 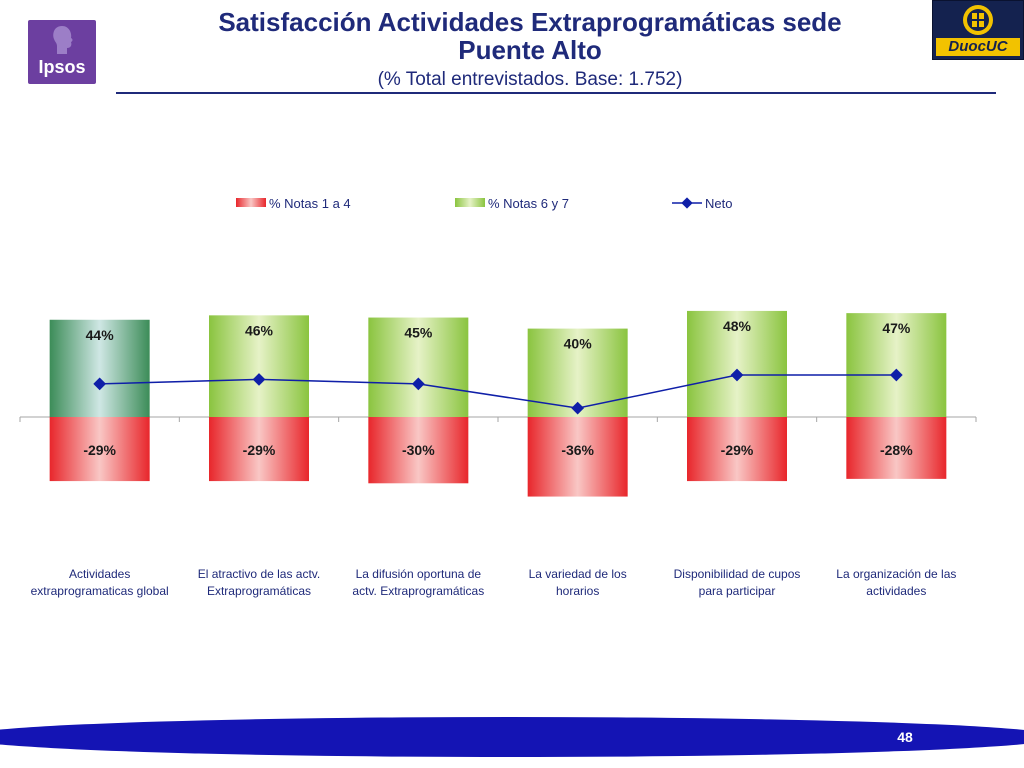 What do you see at coordinates (418, 333) in the screenshot?
I see `positive-value-label: 45%` at bounding box center [418, 333].